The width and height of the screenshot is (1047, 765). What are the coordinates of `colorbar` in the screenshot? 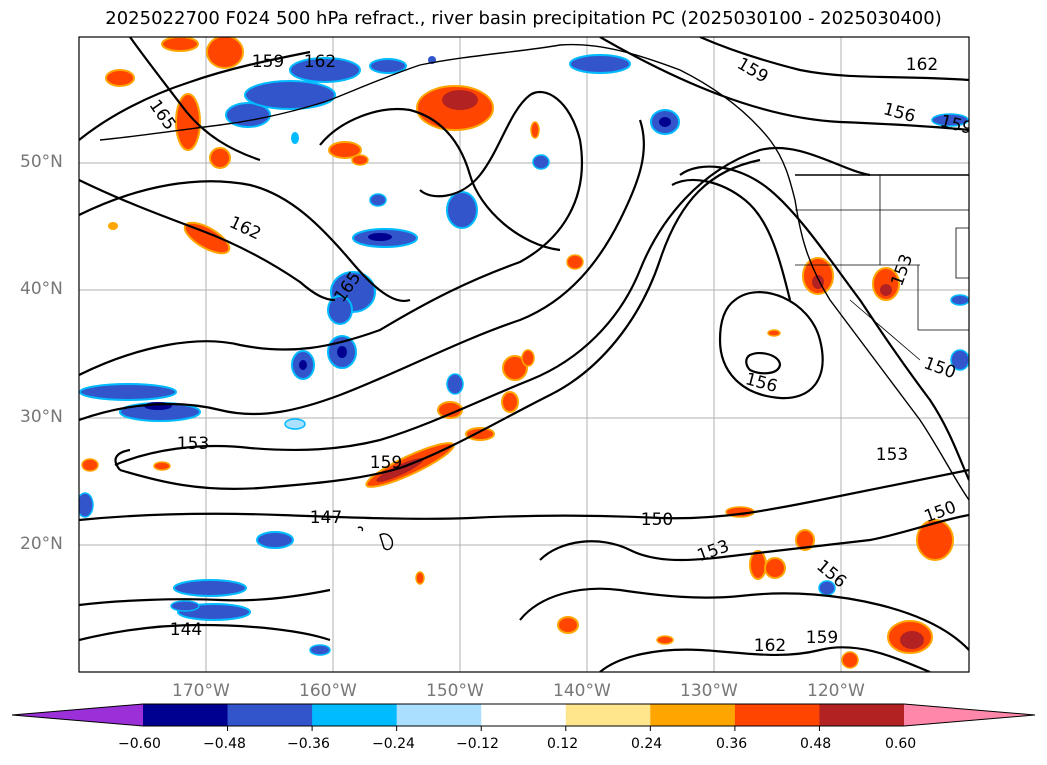 It's located at (523, 717).